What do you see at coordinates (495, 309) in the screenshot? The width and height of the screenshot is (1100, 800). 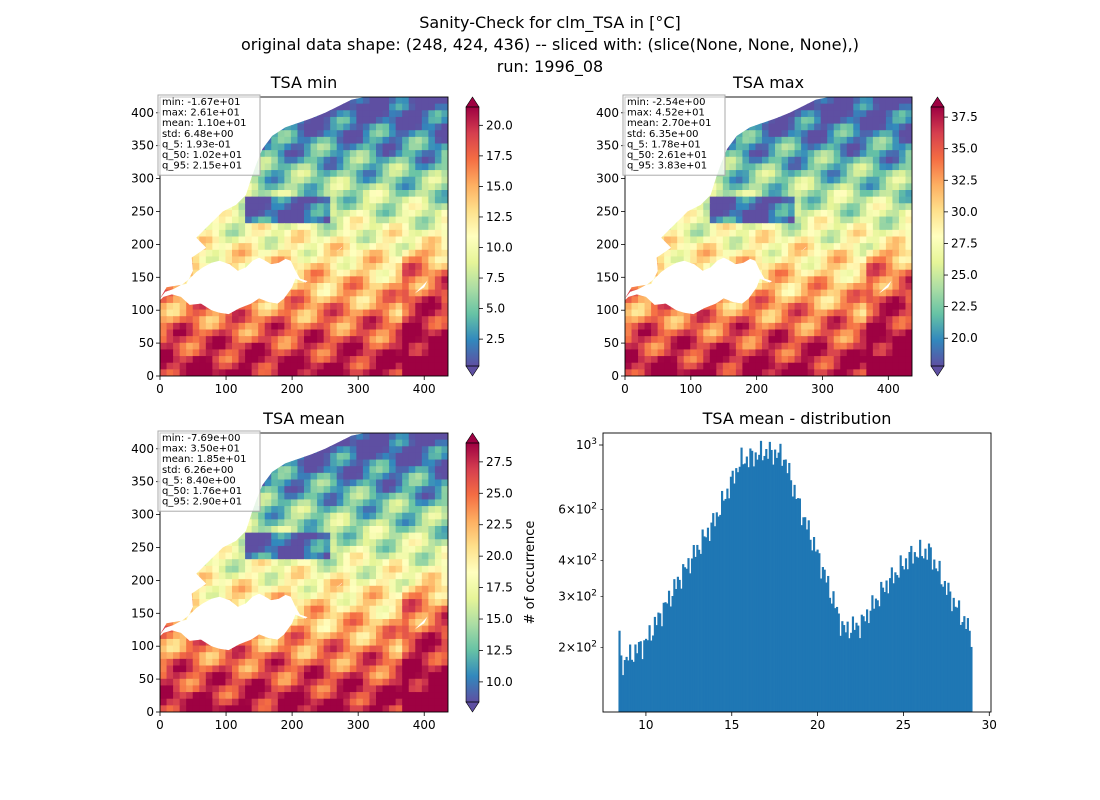 I see `colorbar-tick-label: 5.0` at bounding box center [495, 309].